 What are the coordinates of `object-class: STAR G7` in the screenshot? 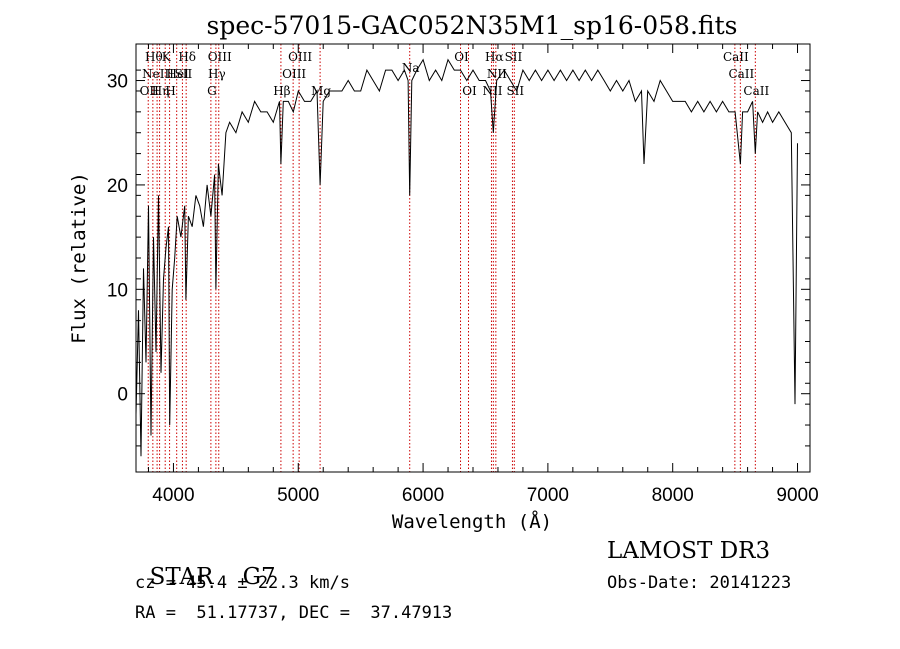 It's located at (205, 564).